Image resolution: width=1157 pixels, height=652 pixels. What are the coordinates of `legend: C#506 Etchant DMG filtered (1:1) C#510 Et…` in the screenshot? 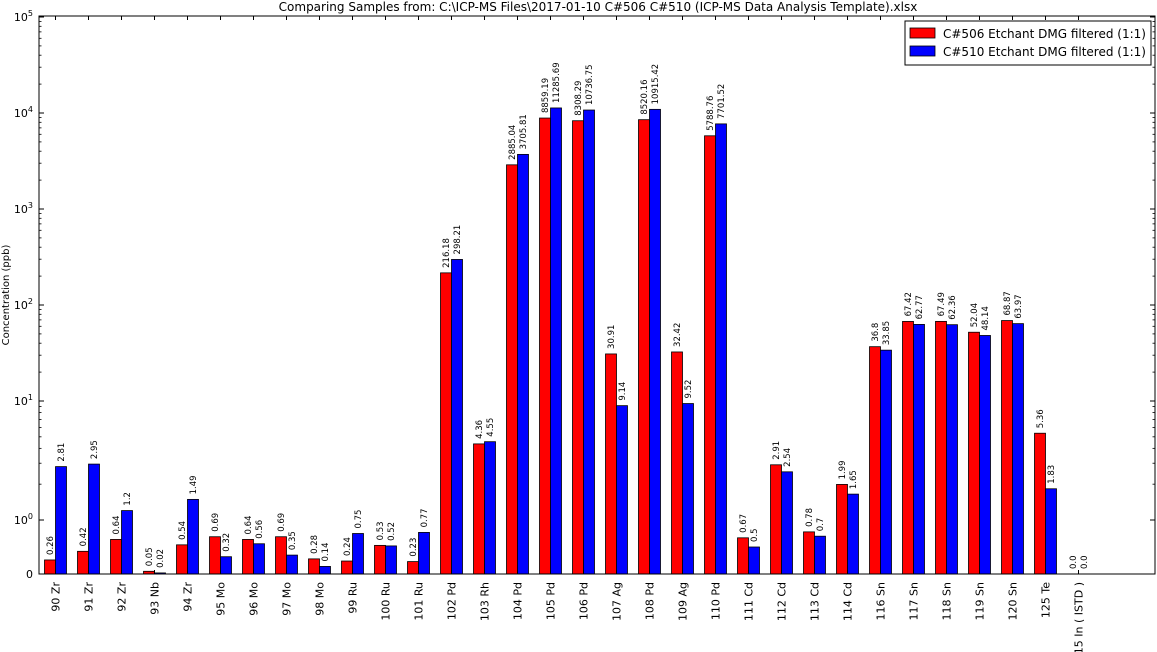 It's located at (1028, 43).